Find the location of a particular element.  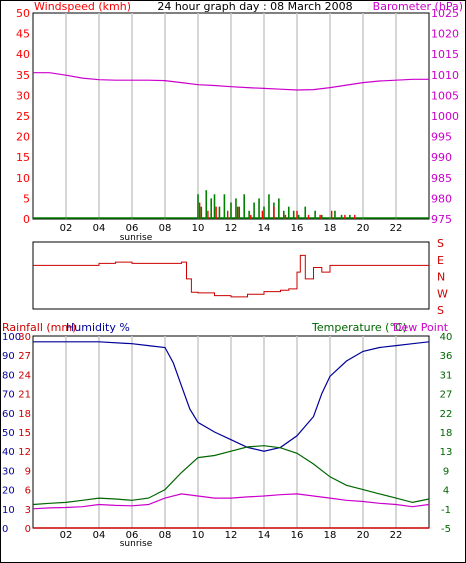

windspeed-tick: 20 is located at coordinates (23, 137).